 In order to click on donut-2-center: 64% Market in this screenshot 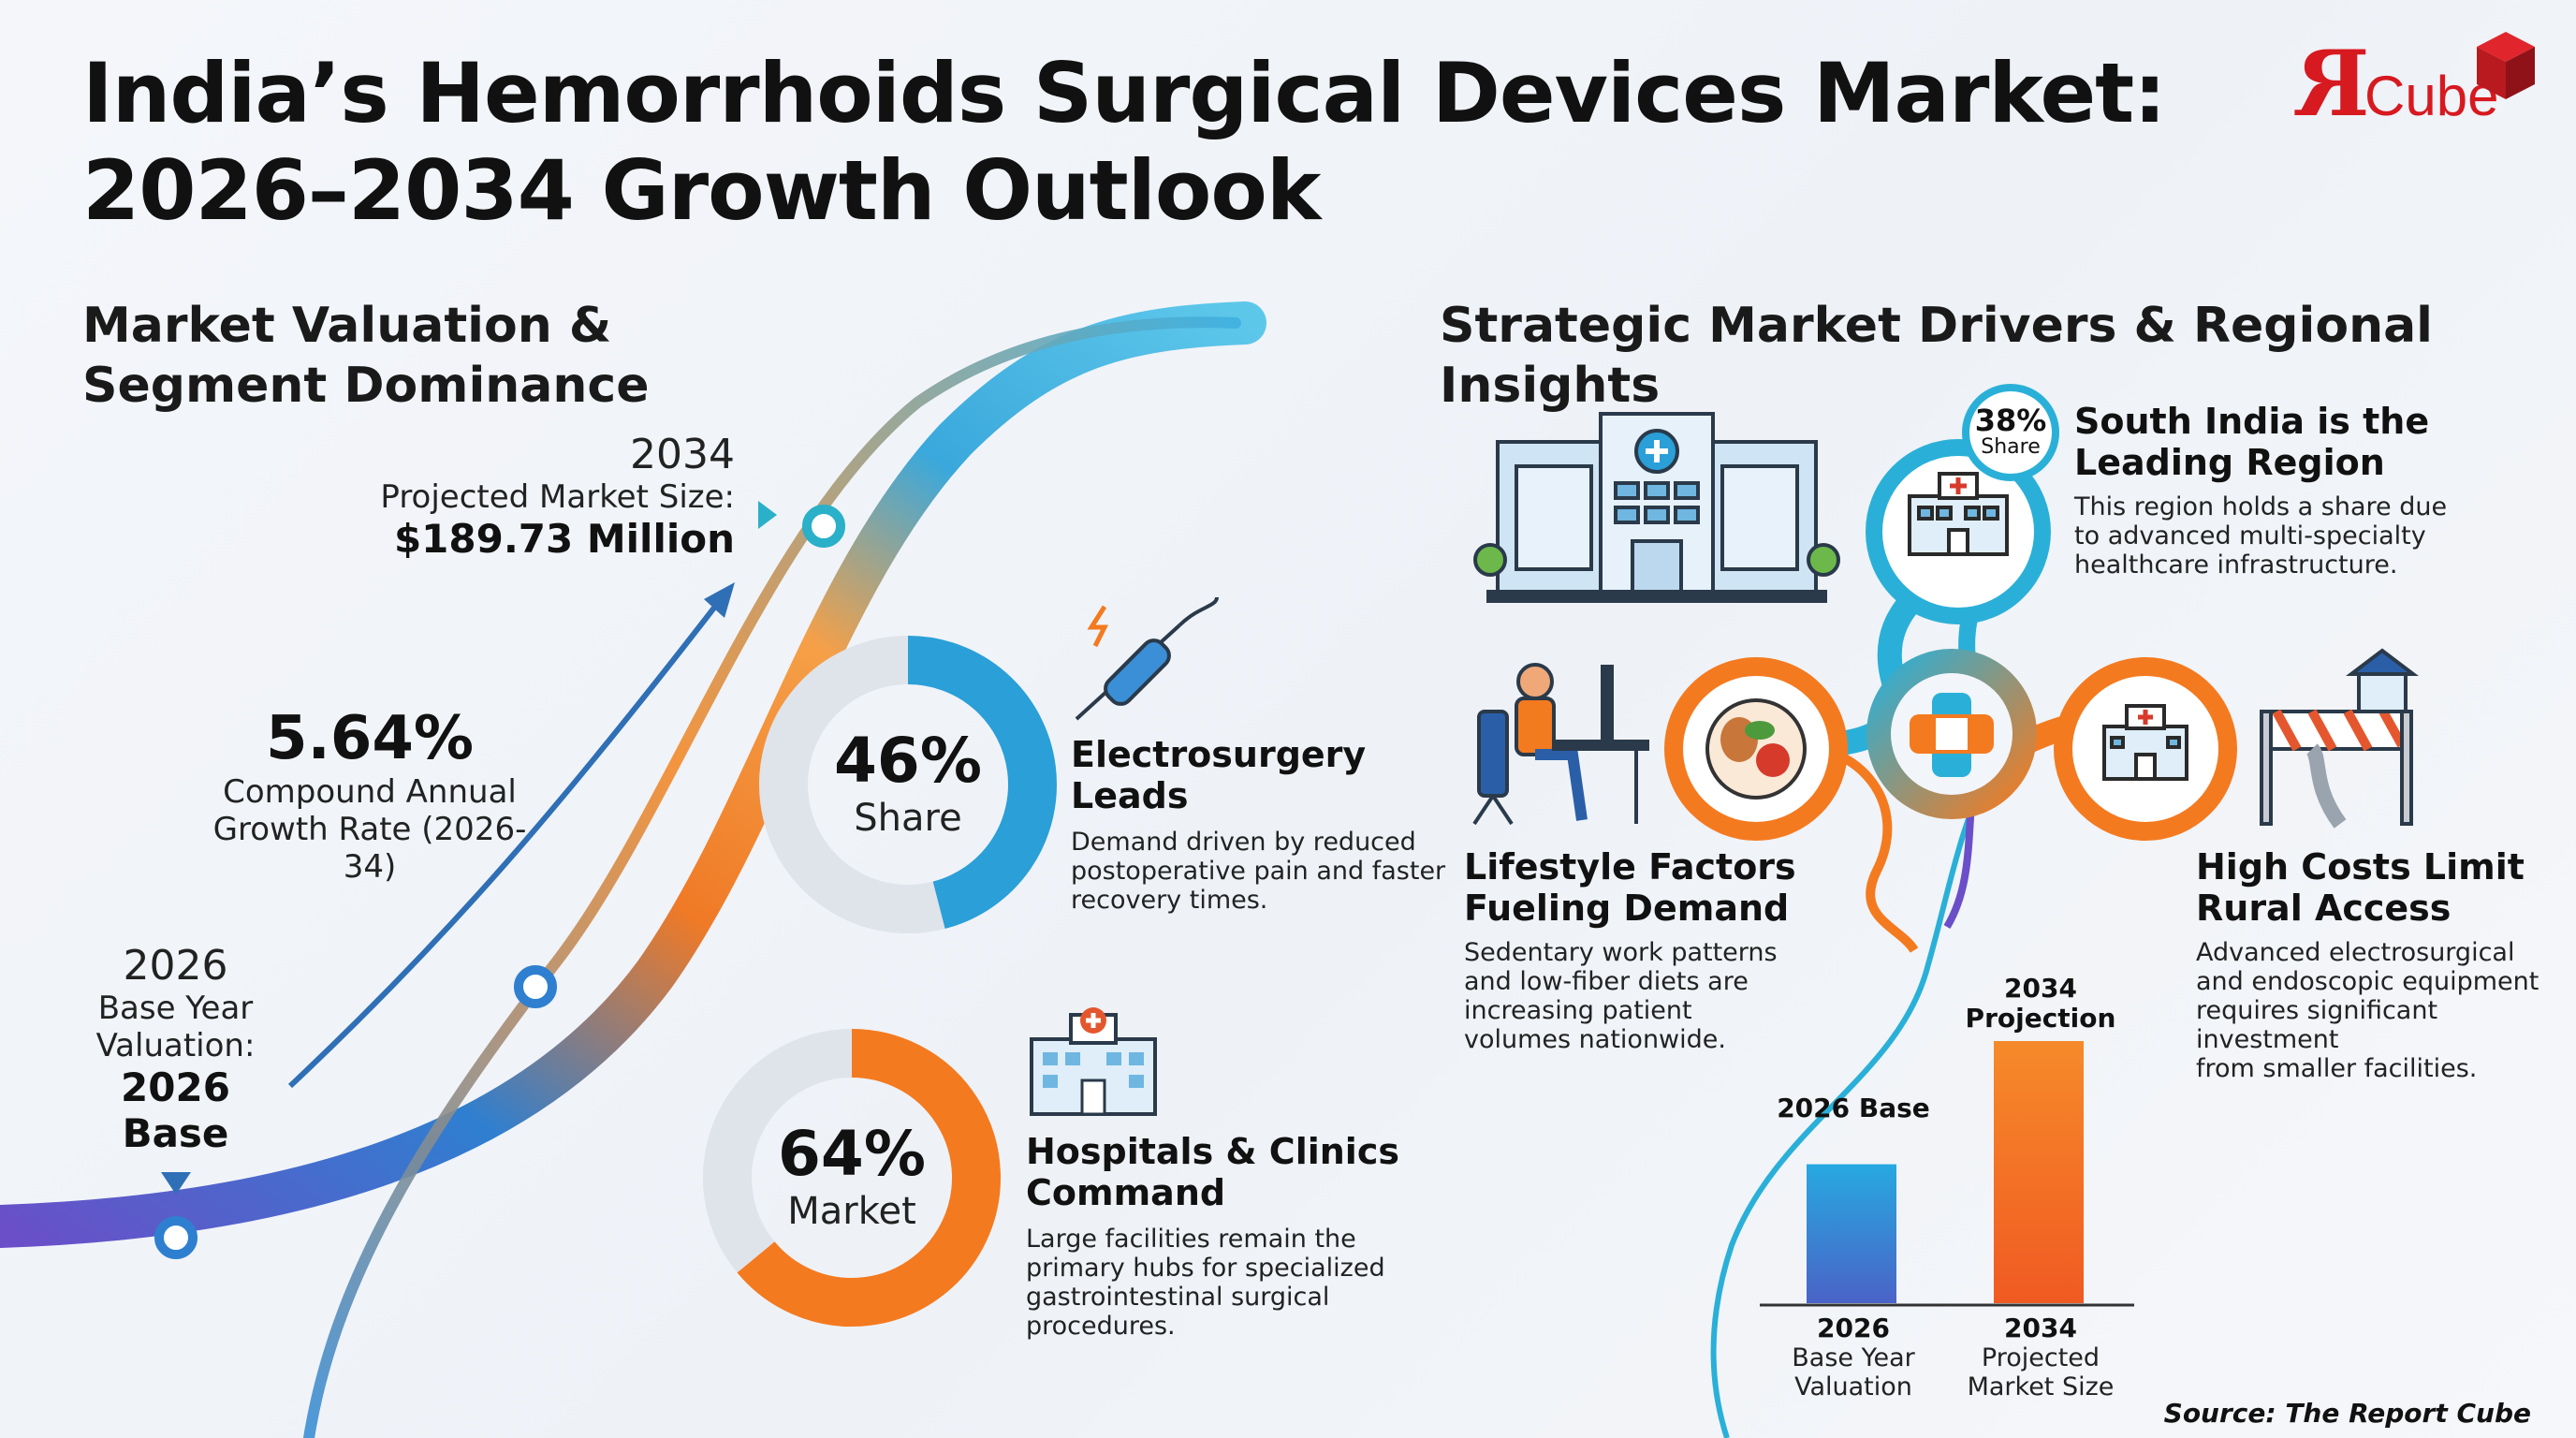, I will do `click(851, 1175)`.